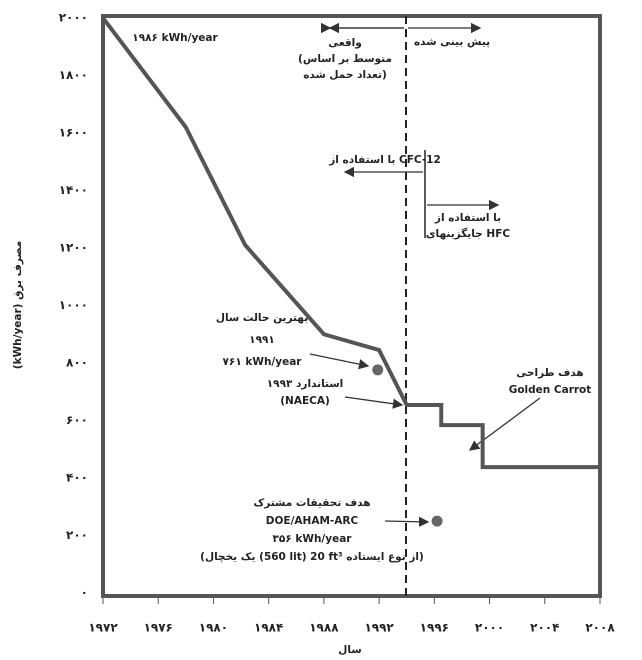 The width and height of the screenshot is (642, 660). Describe the element at coordinates (213, 628) in the screenshot. I see `x-tick-label: ۱۹۸۰` at that location.